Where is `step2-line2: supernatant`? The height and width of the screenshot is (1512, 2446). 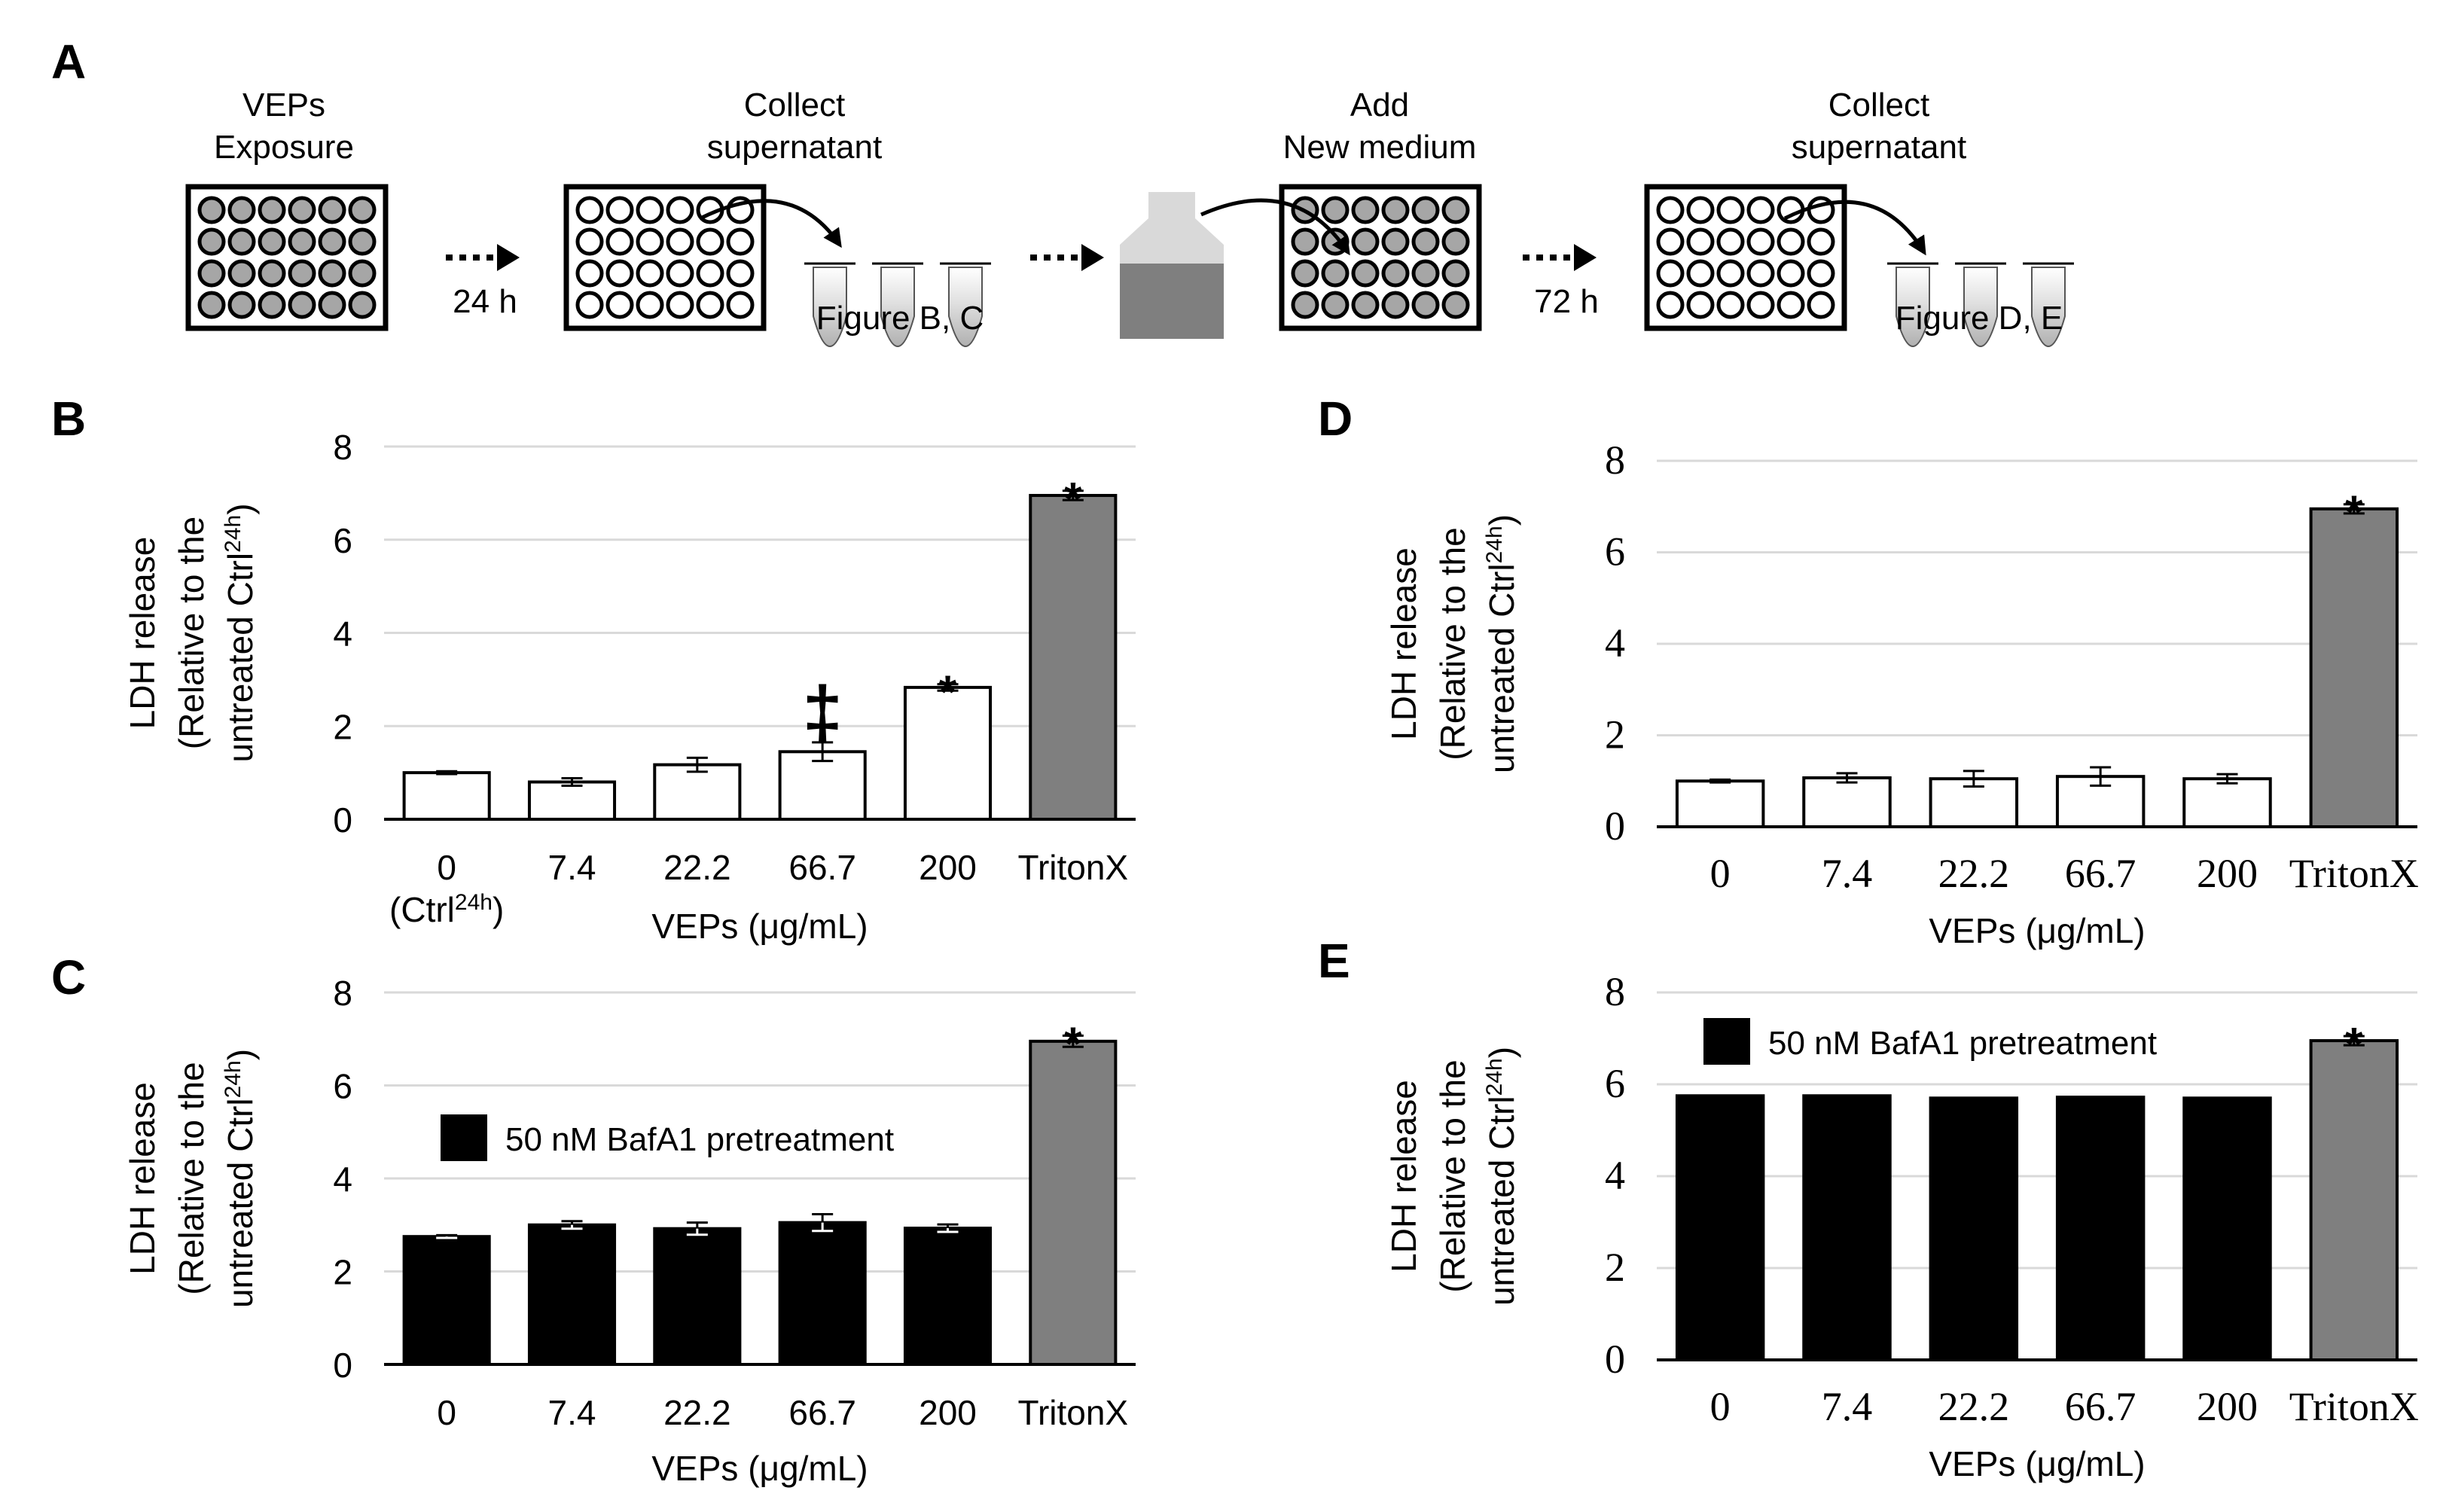 step2-line2: supernatant is located at coordinates (794, 147).